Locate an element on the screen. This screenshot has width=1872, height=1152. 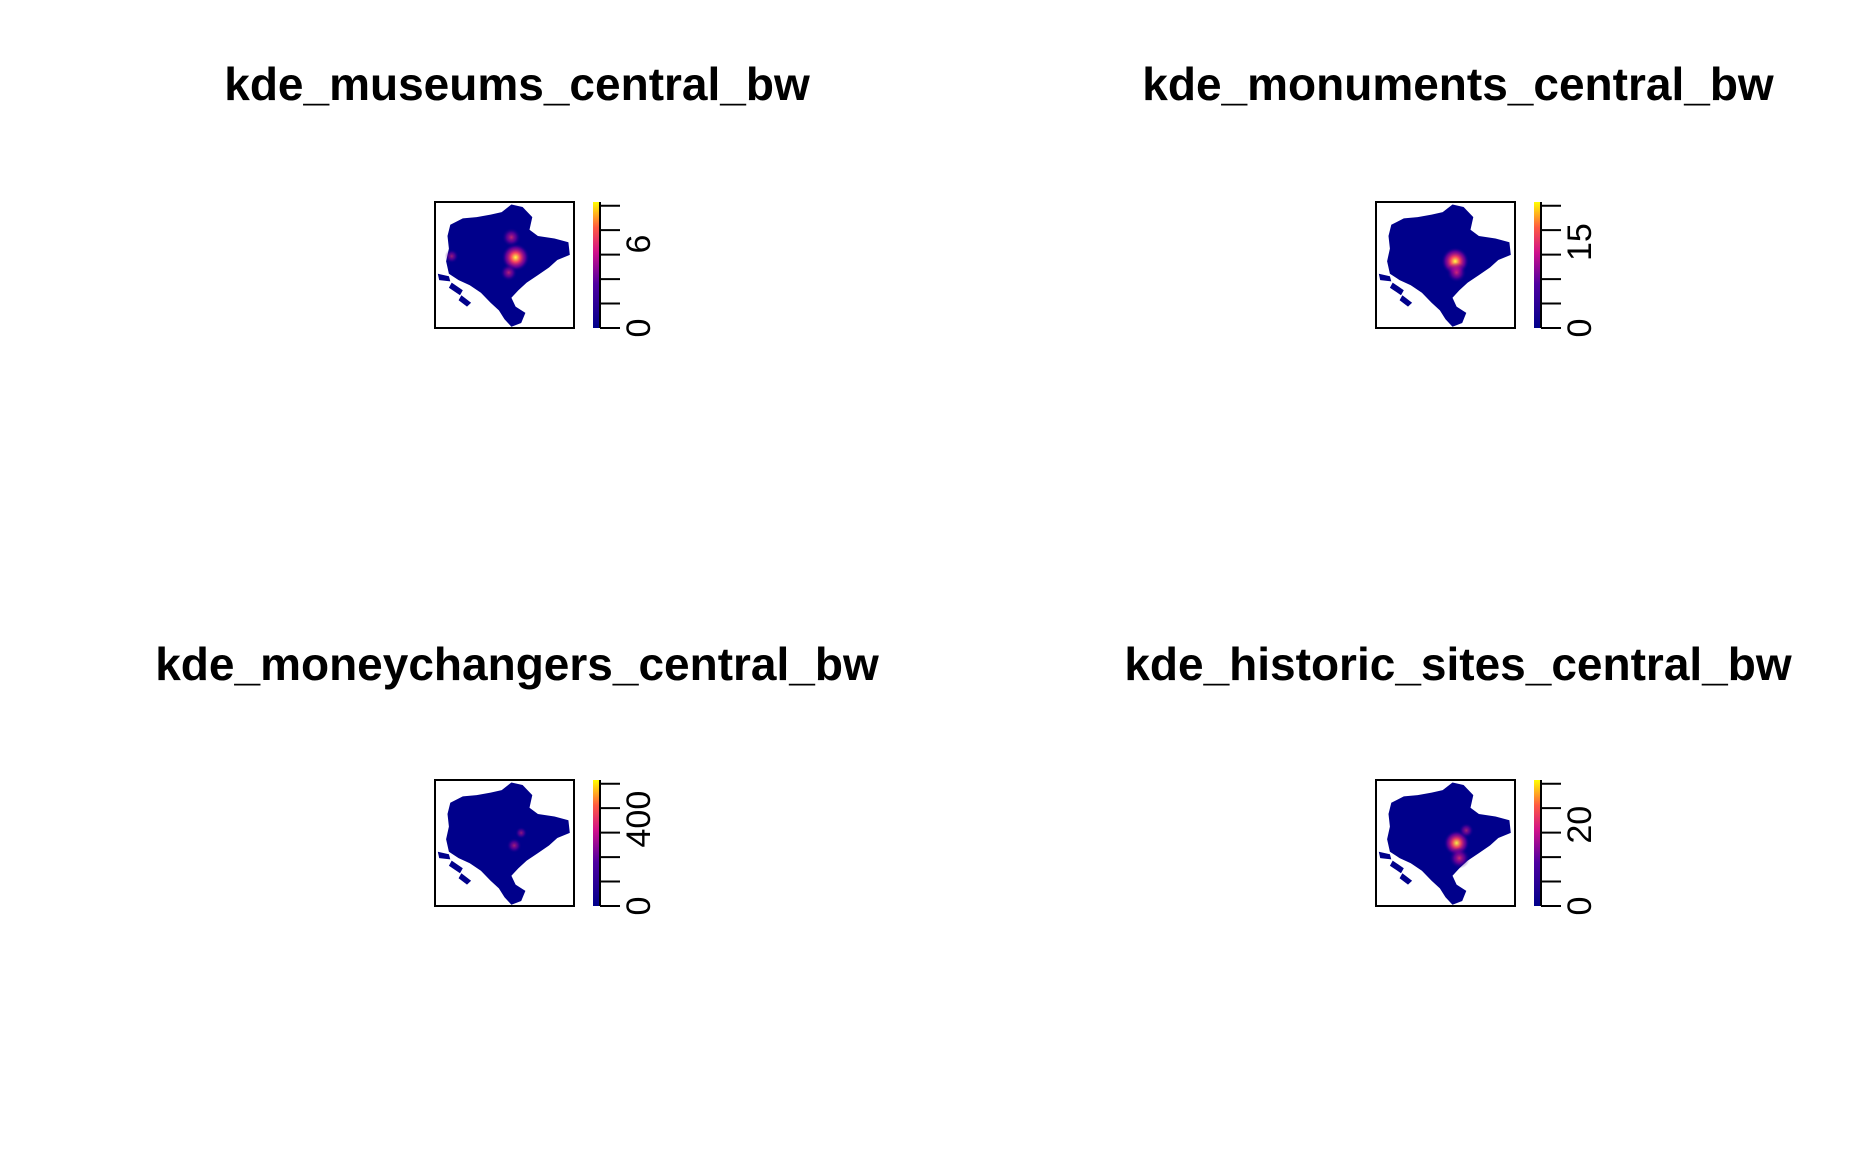
panel-title: kde_monuments_central_bw is located at coordinates (1458, 84).